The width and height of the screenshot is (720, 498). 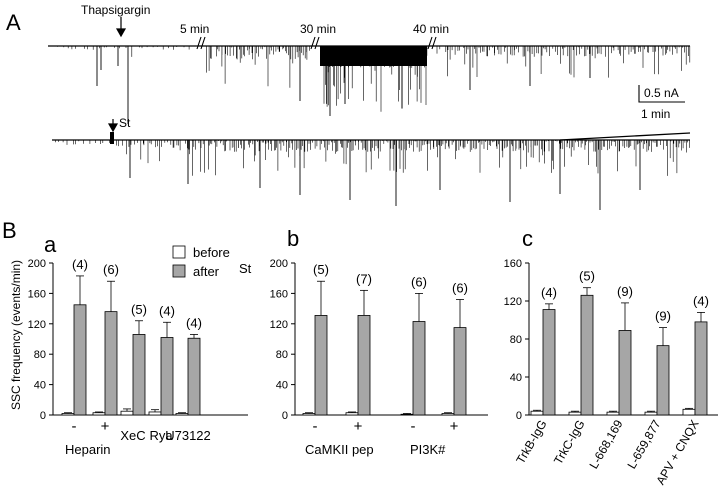 What do you see at coordinates (531, 442) in the screenshot?
I see `group-label-c-0: TrkB-IgG` at bounding box center [531, 442].